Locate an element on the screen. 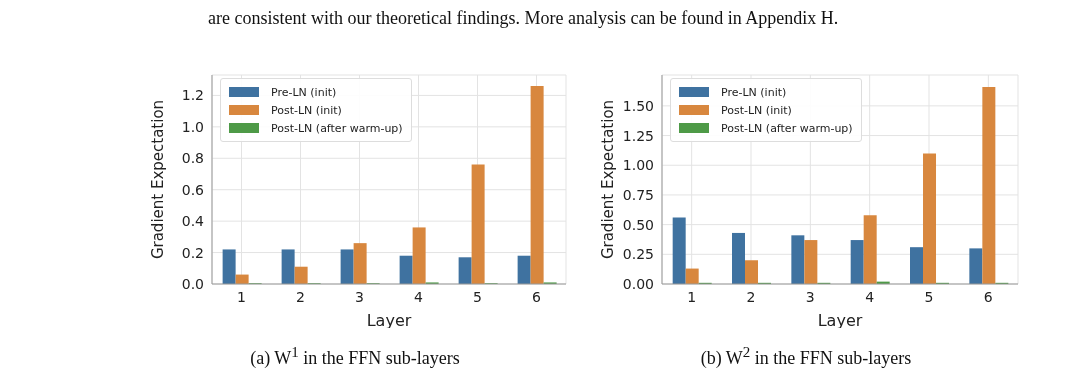  y-tick-label: 0.50 is located at coordinates (638, 224).